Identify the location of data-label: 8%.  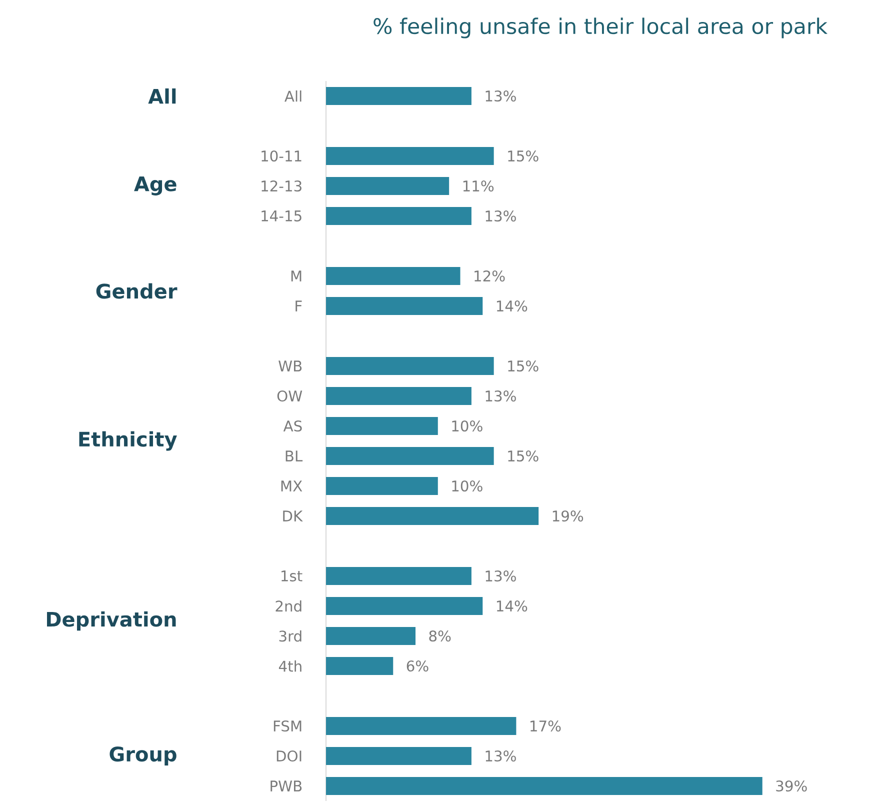
(440, 636).